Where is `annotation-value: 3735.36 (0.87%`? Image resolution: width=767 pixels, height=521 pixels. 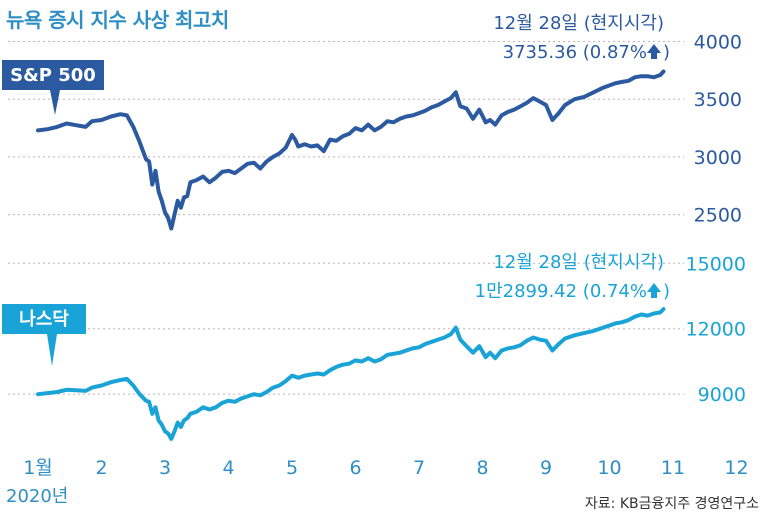 annotation-value: 3735.36 (0.87% is located at coordinates (575, 52).